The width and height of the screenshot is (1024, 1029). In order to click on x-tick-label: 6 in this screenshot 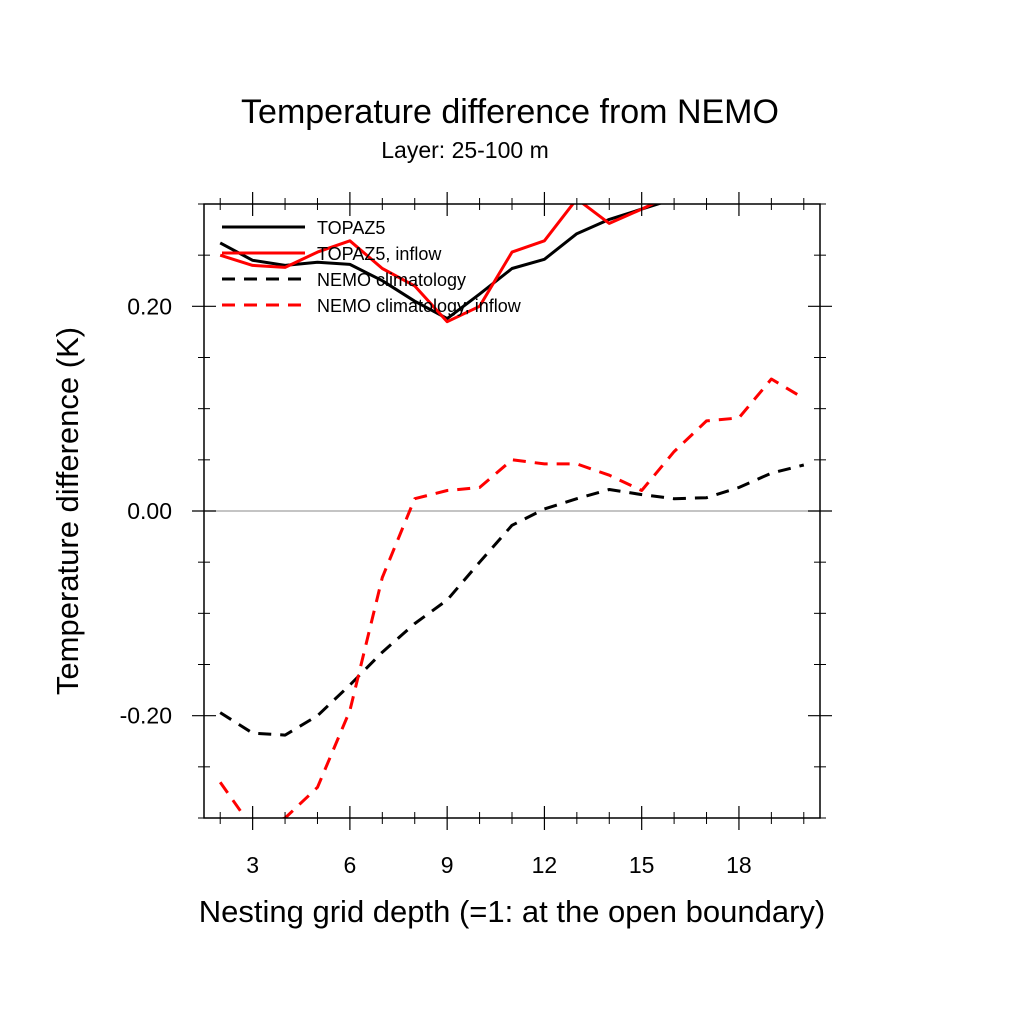, I will do `click(349, 865)`.